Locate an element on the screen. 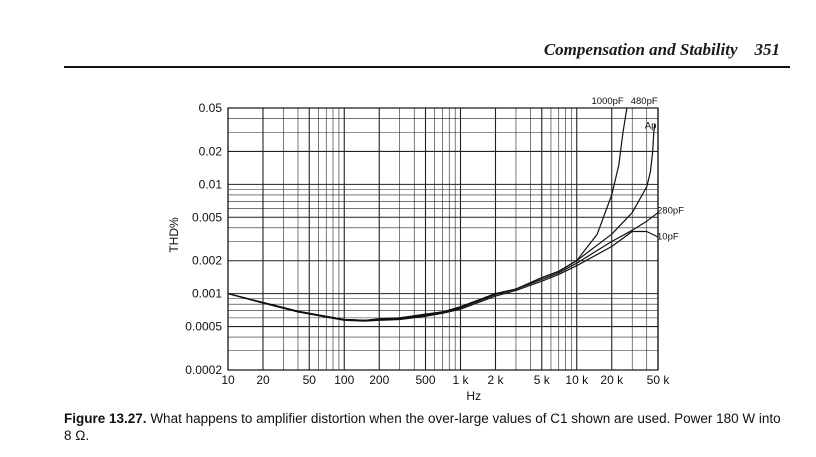  x-tick-label: 100 is located at coordinates (344, 380).